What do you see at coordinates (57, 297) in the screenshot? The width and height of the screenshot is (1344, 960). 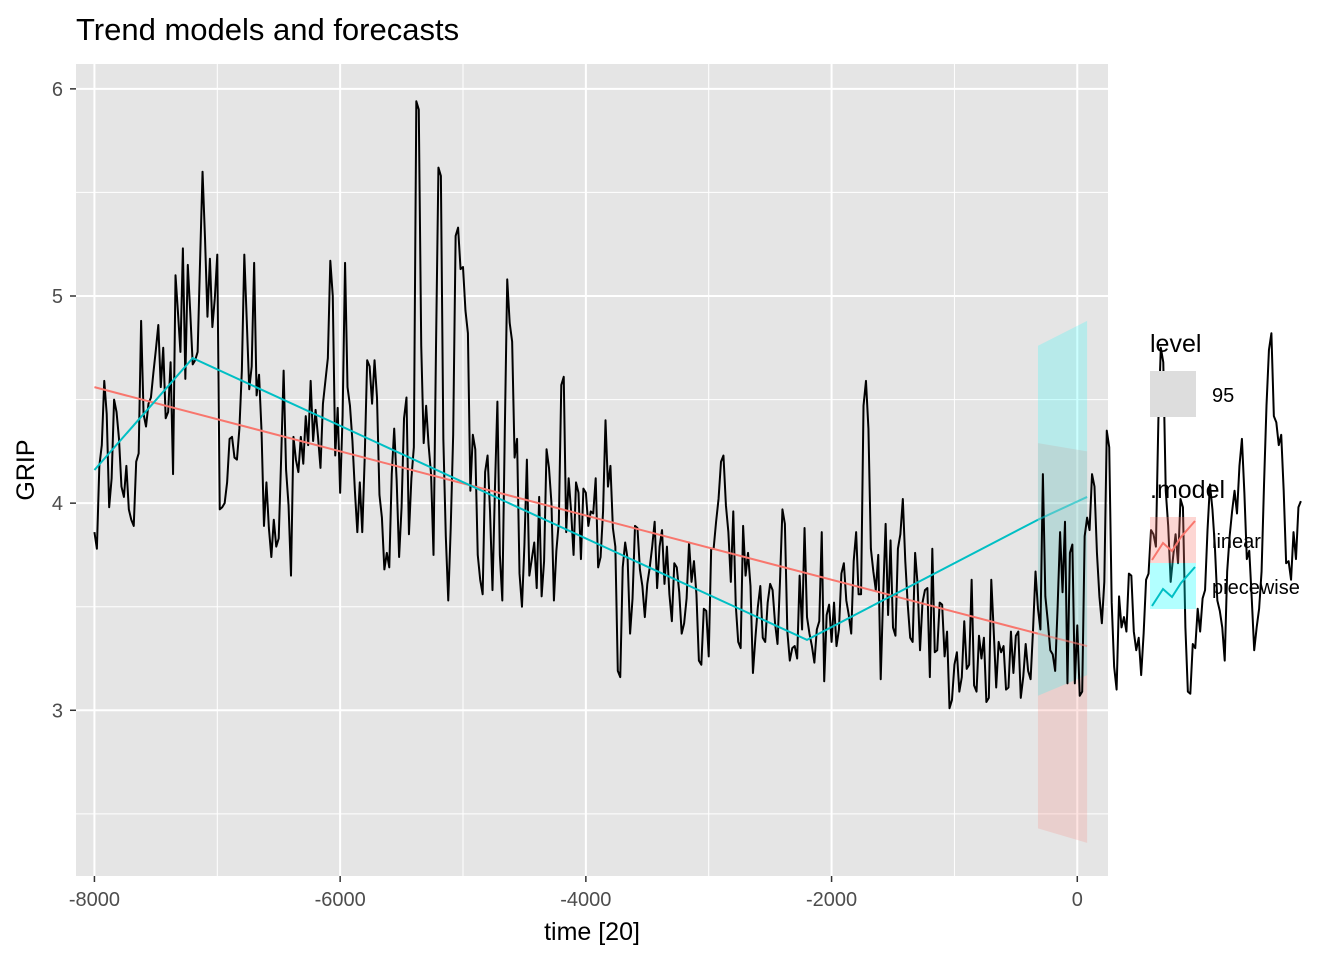 I see `y-tick-label: 5` at bounding box center [57, 297].